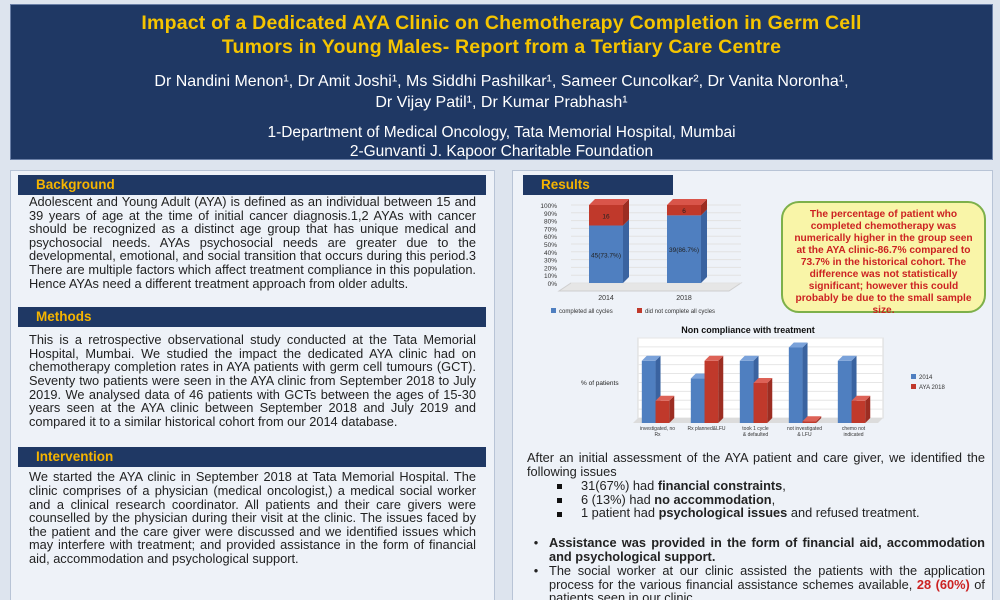 The height and width of the screenshot is (600, 1000). I want to click on x-tick-label: & LFU, so click(804, 435).